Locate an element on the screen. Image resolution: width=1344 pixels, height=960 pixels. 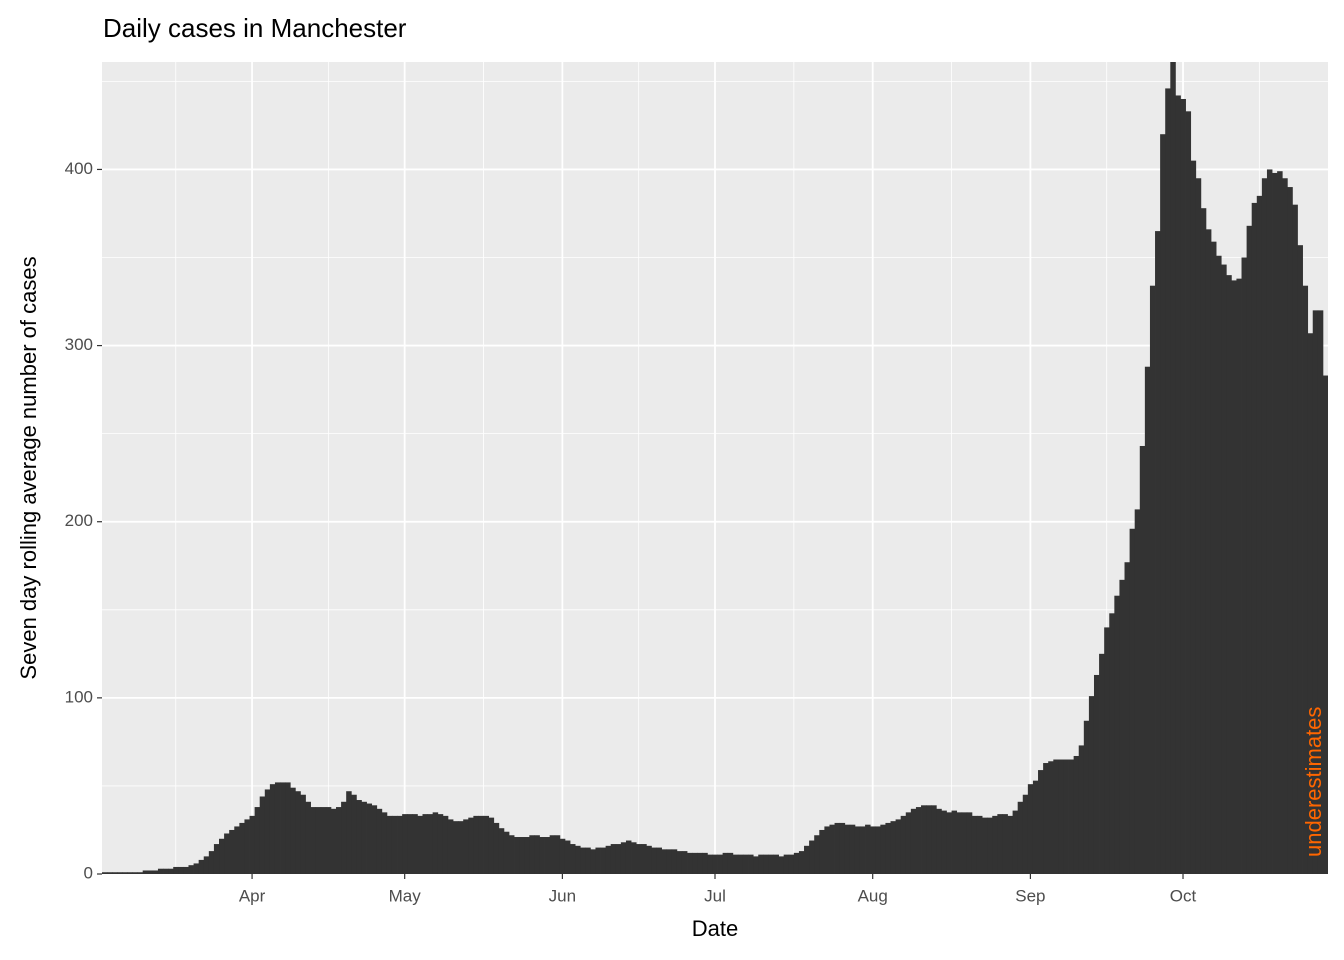
x-tick-label: Oct is located at coordinates (1183, 895).